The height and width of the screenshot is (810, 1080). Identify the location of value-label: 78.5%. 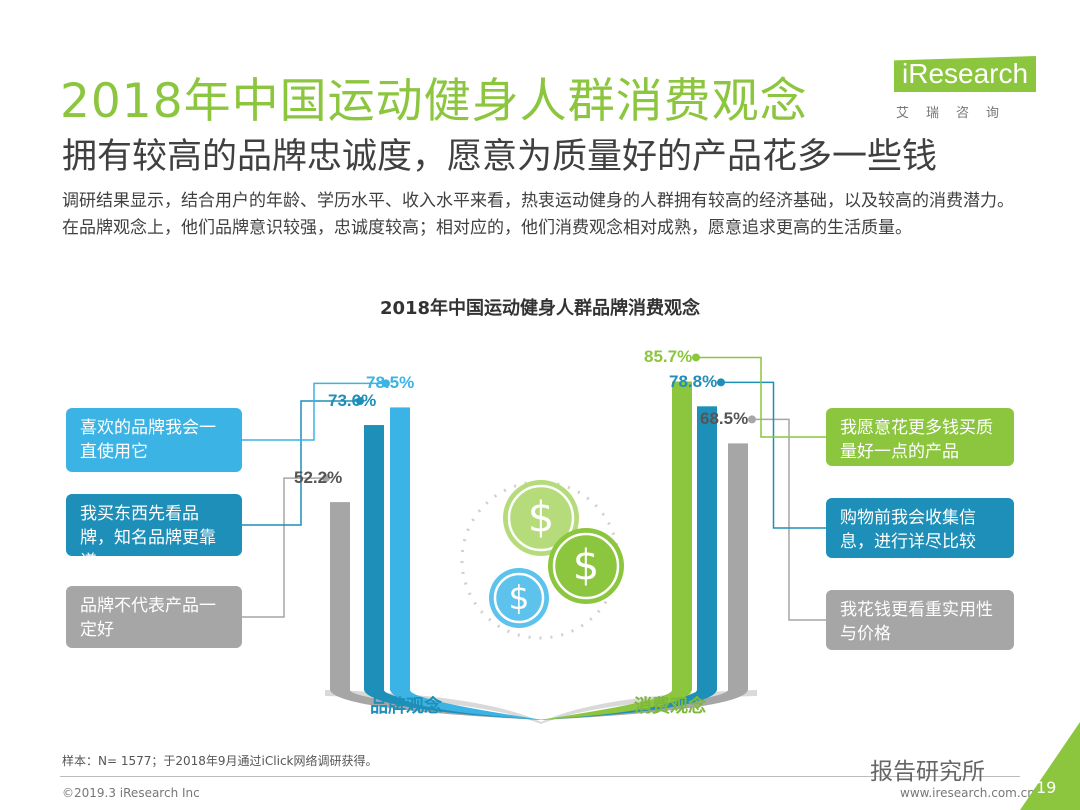
(390, 383).